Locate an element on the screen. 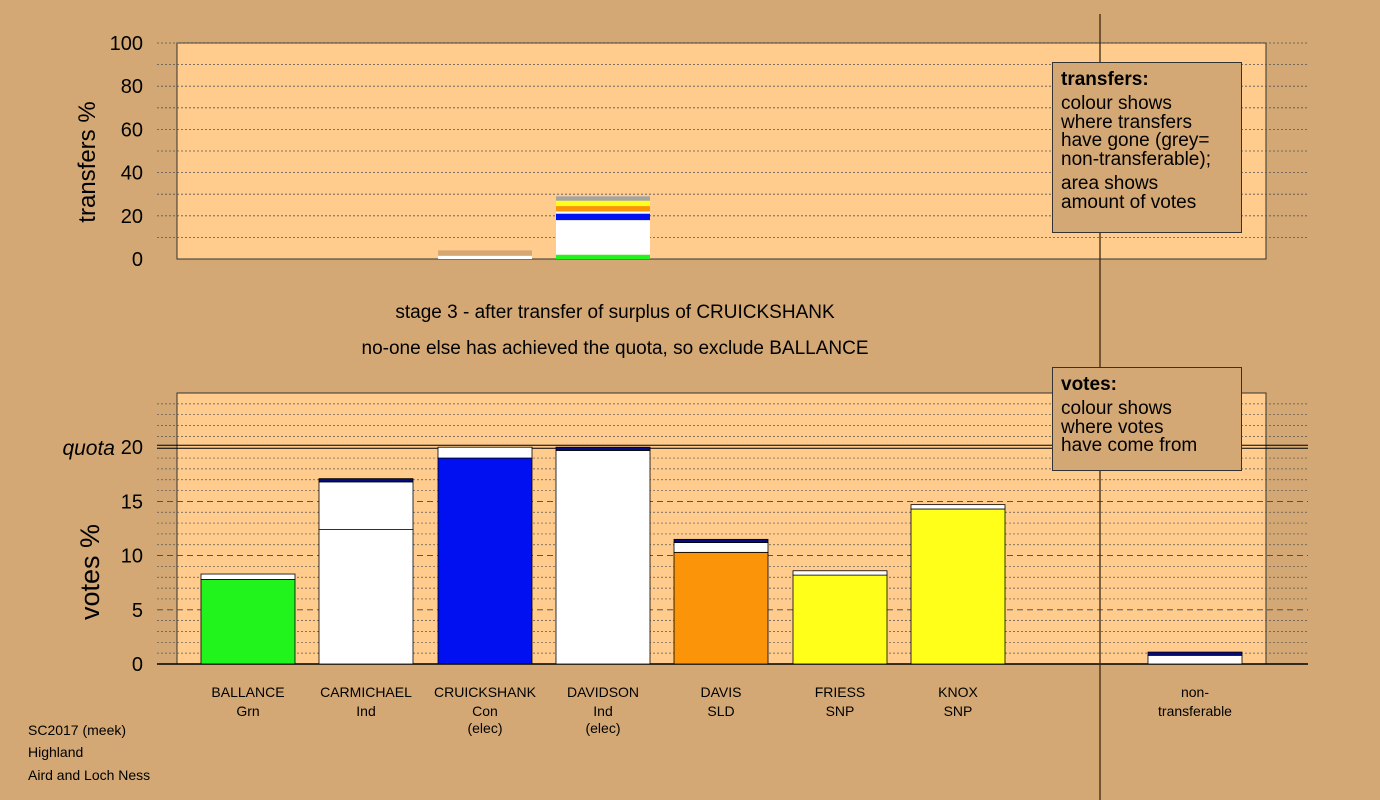  votes-legend-line: have come from is located at coordinates (1129, 445).